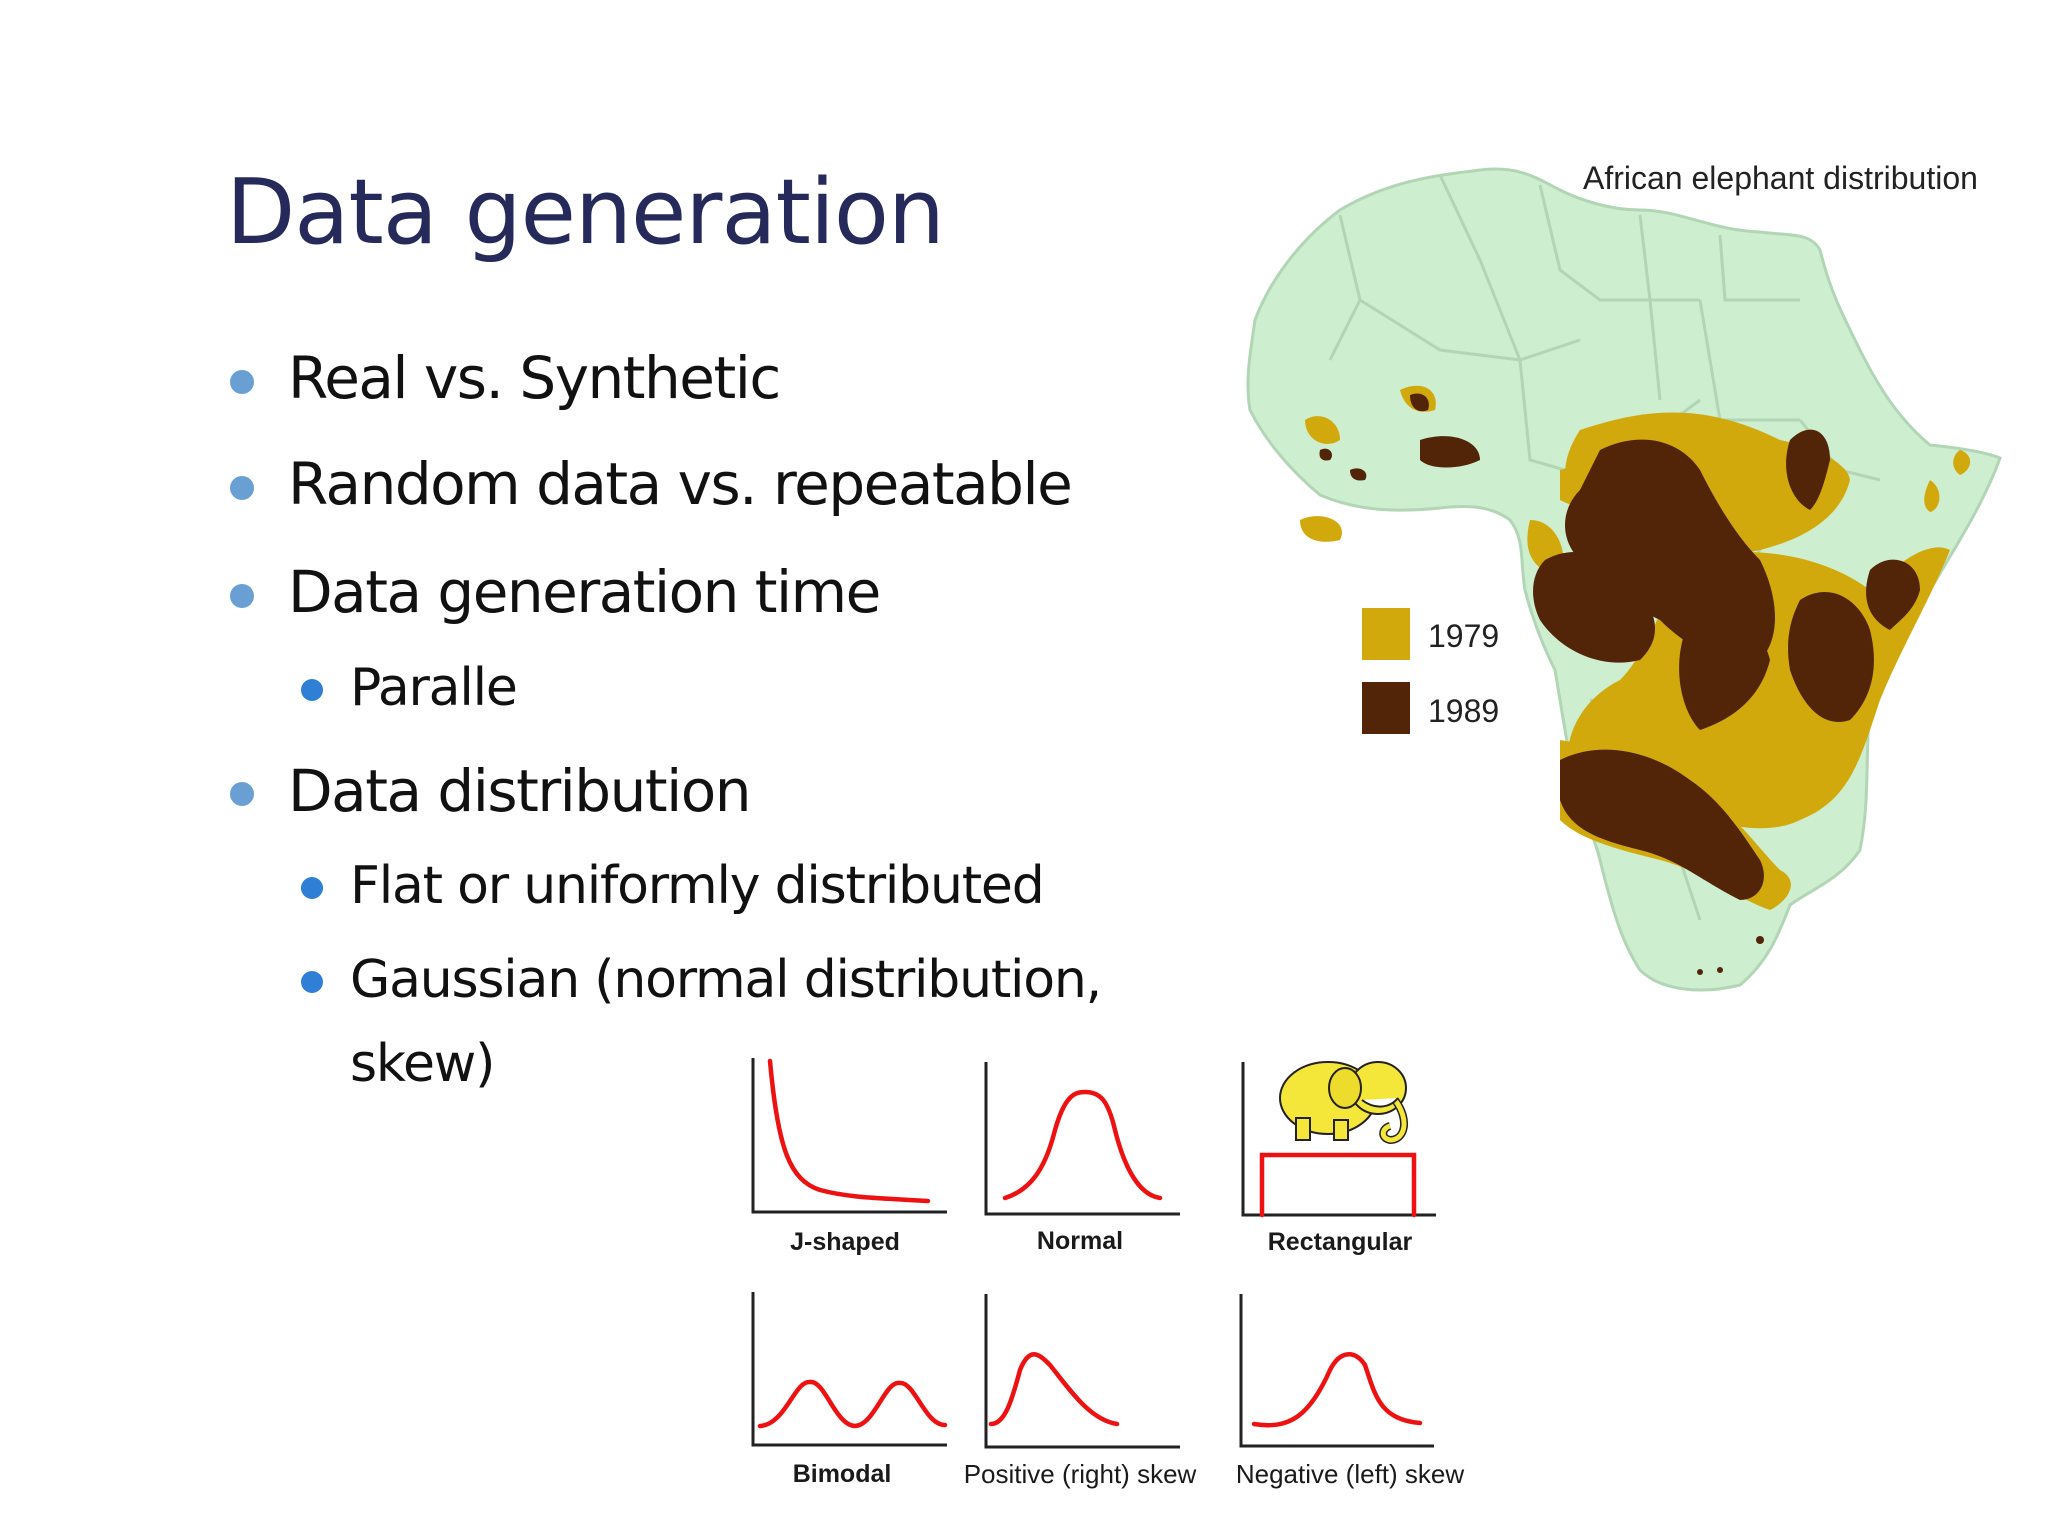 Image resolution: width=2048 pixels, height=1536 pixels. What do you see at coordinates (726, 980) in the screenshot?
I see `sub-bullet-gaussian: Gaussian (normal distribution,` at bounding box center [726, 980].